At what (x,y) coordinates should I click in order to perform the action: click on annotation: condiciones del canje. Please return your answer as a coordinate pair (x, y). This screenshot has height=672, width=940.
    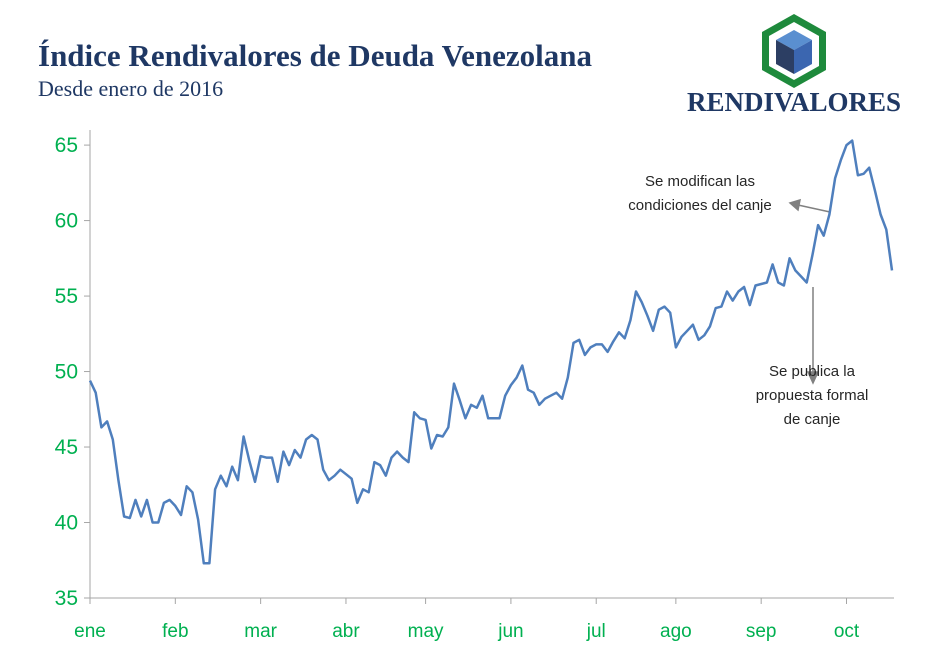
    Looking at the image, I should click on (699, 205).